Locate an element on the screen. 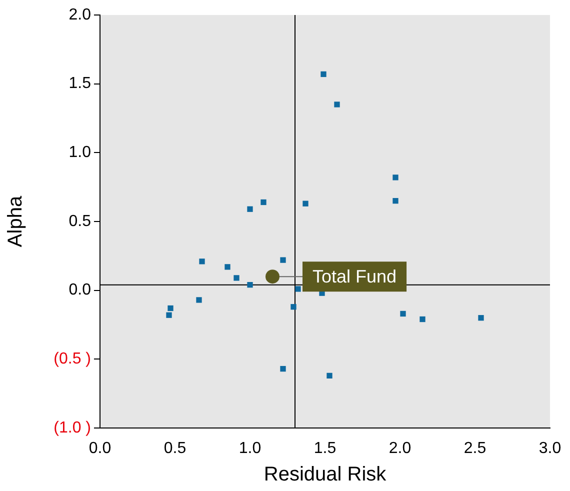  y-tick-label: (1.0 ) is located at coordinates (72, 427).